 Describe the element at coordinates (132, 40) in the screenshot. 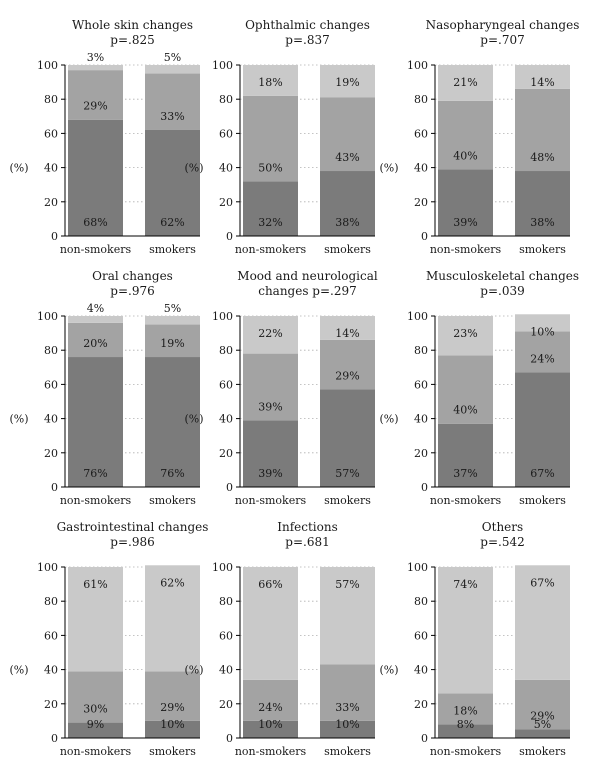

I see `chart-subtitle: p=.825` at that location.